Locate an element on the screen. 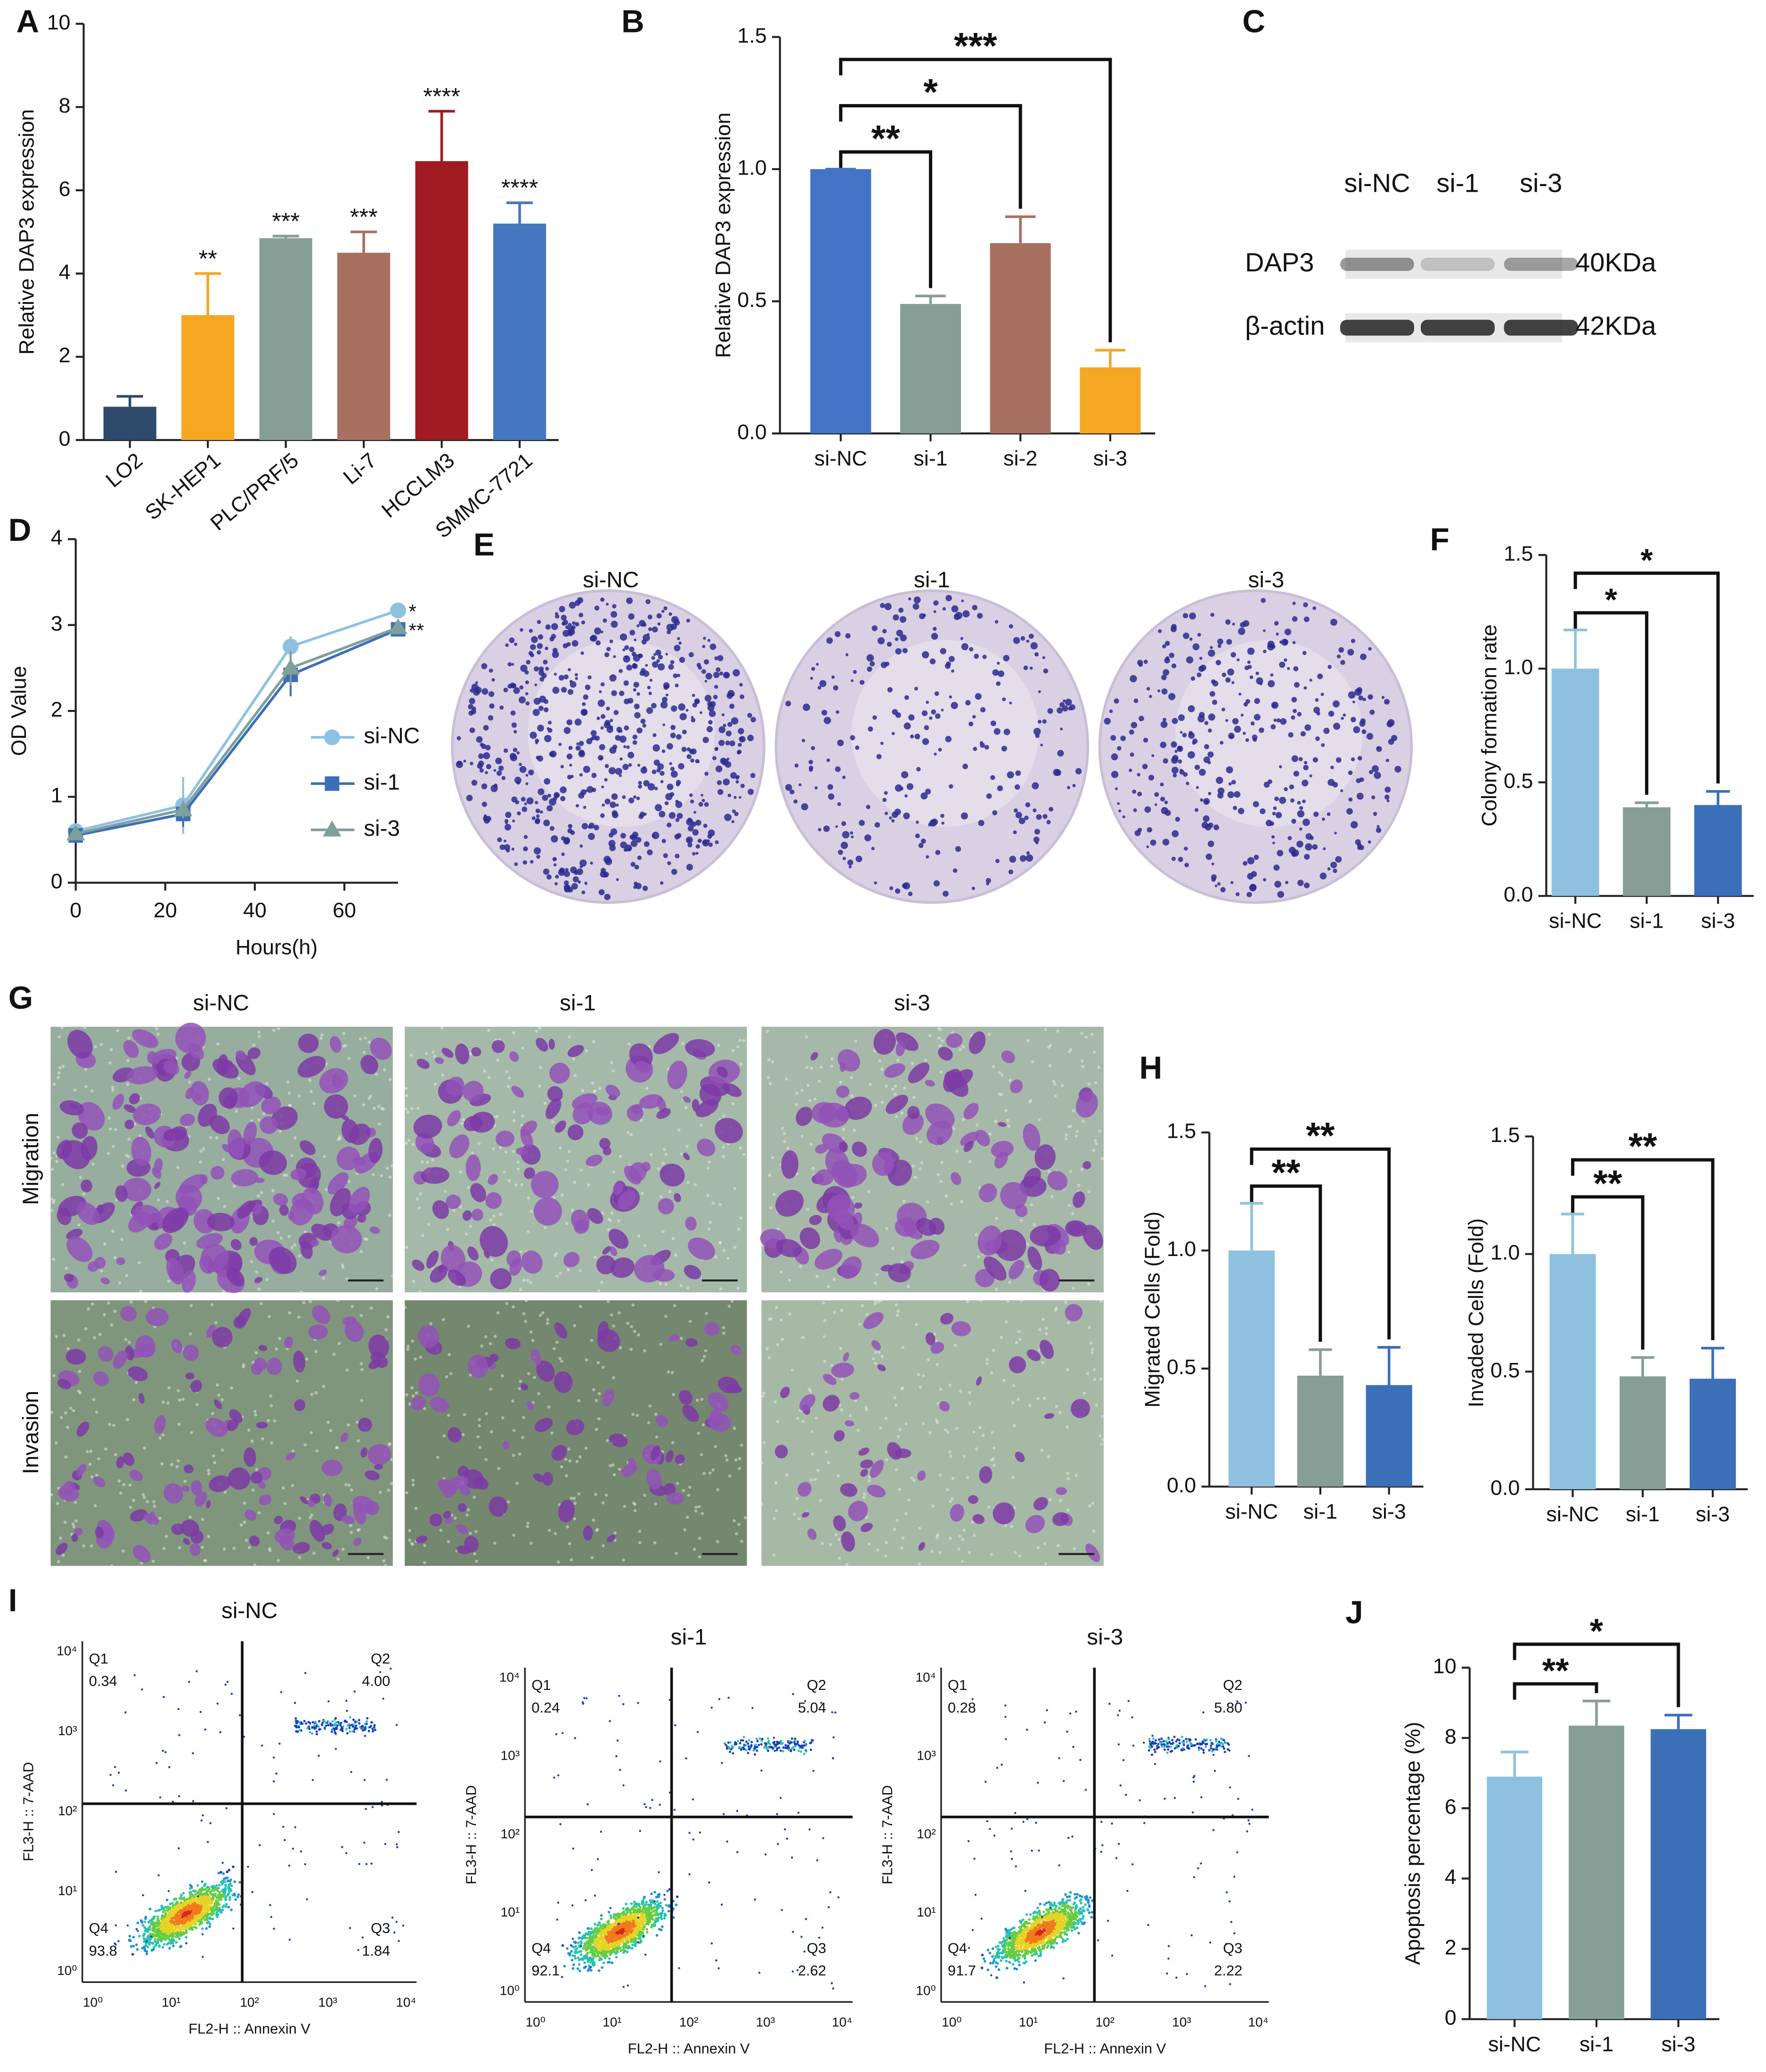  significance-label: *** is located at coordinates (364, 217).